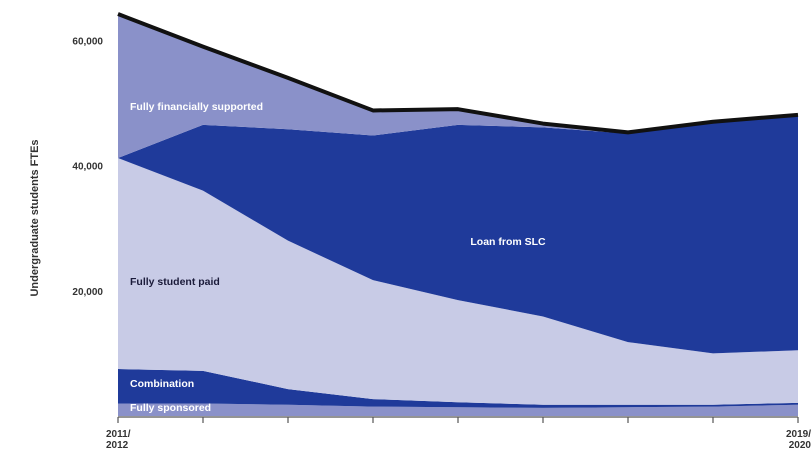 Image resolution: width=811 pixels, height=458 pixels. What do you see at coordinates (170, 408) in the screenshot?
I see `series-label-fully-sponsored: Fully sponsored` at bounding box center [170, 408].